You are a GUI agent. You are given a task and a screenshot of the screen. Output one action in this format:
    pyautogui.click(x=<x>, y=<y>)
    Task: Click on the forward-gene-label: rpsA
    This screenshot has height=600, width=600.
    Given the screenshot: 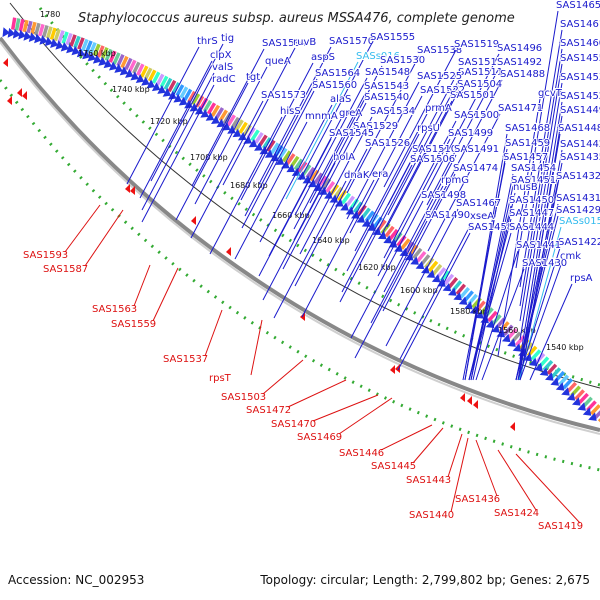 What is the action you would take?
    pyautogui.click(x=581, y=278)
    